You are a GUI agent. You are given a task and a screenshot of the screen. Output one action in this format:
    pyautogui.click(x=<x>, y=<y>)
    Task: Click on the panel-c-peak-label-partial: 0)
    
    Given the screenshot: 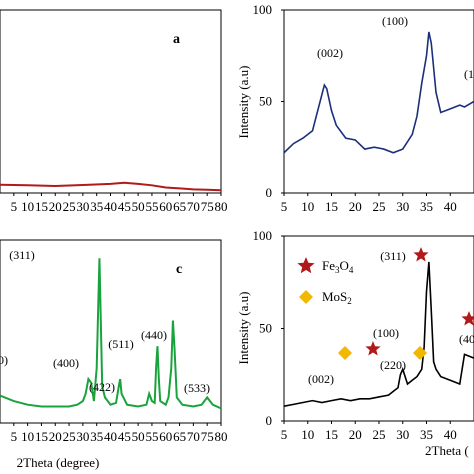 What is the action you would take?
    pyautogui.click(x=4, y=360)
    